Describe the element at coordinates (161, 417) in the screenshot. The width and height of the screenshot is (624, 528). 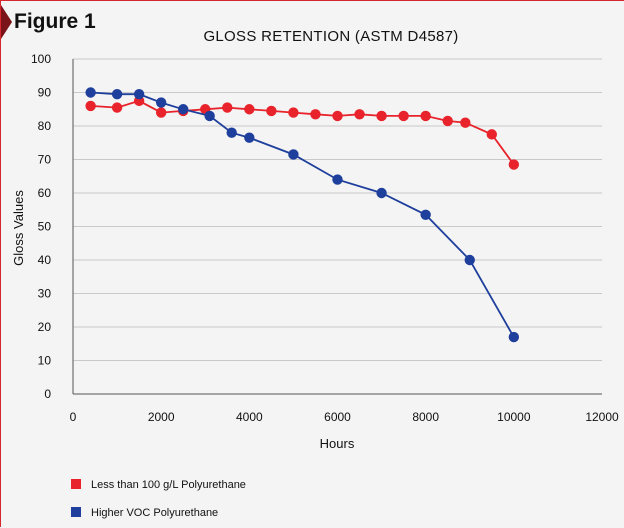
I see `x-tick-label: 2000` at that location.